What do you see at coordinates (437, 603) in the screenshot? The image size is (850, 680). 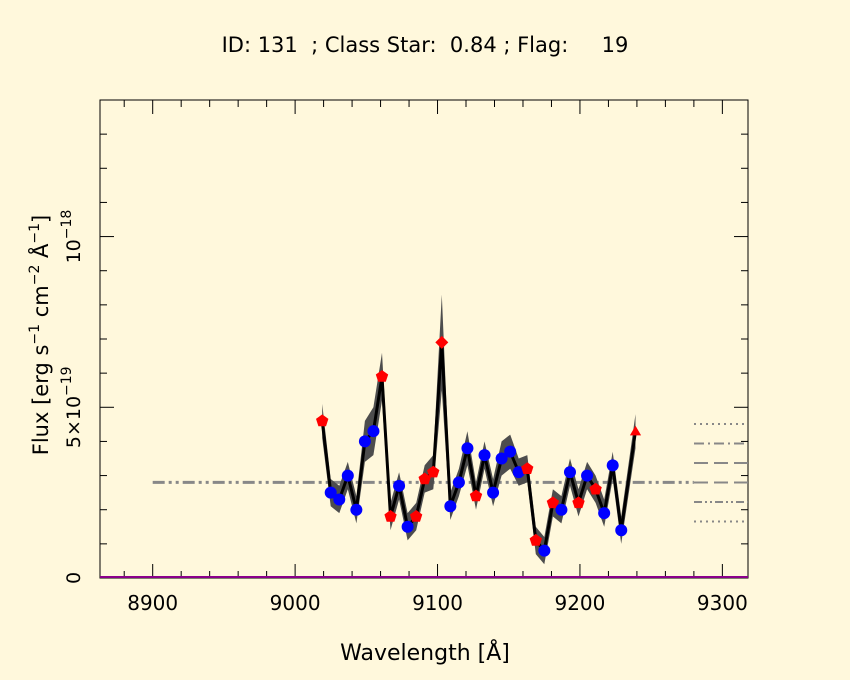 I see `x-tick-label: 9100` at bounding box center [437, 603].